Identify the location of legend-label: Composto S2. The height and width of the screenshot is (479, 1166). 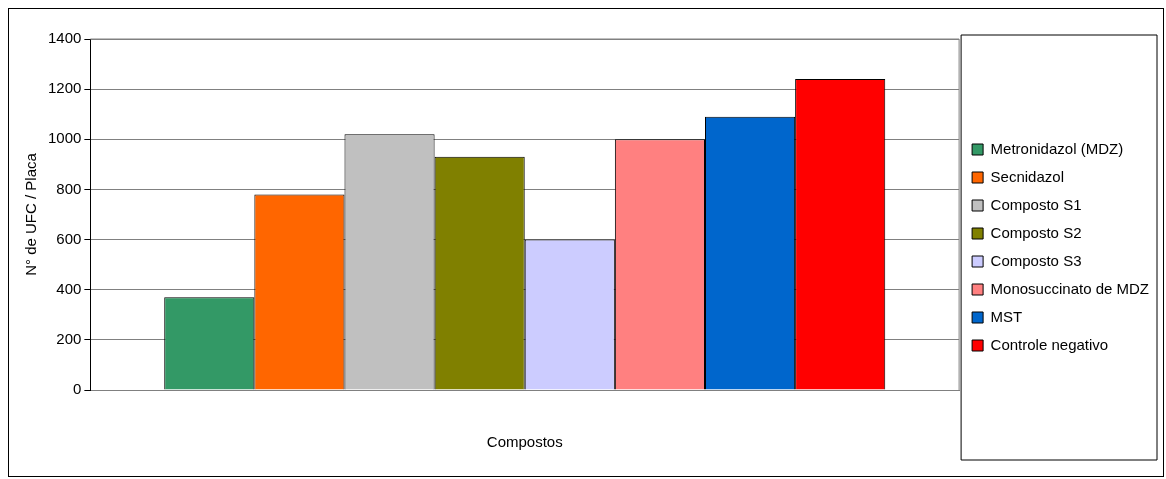
(1036, 232).